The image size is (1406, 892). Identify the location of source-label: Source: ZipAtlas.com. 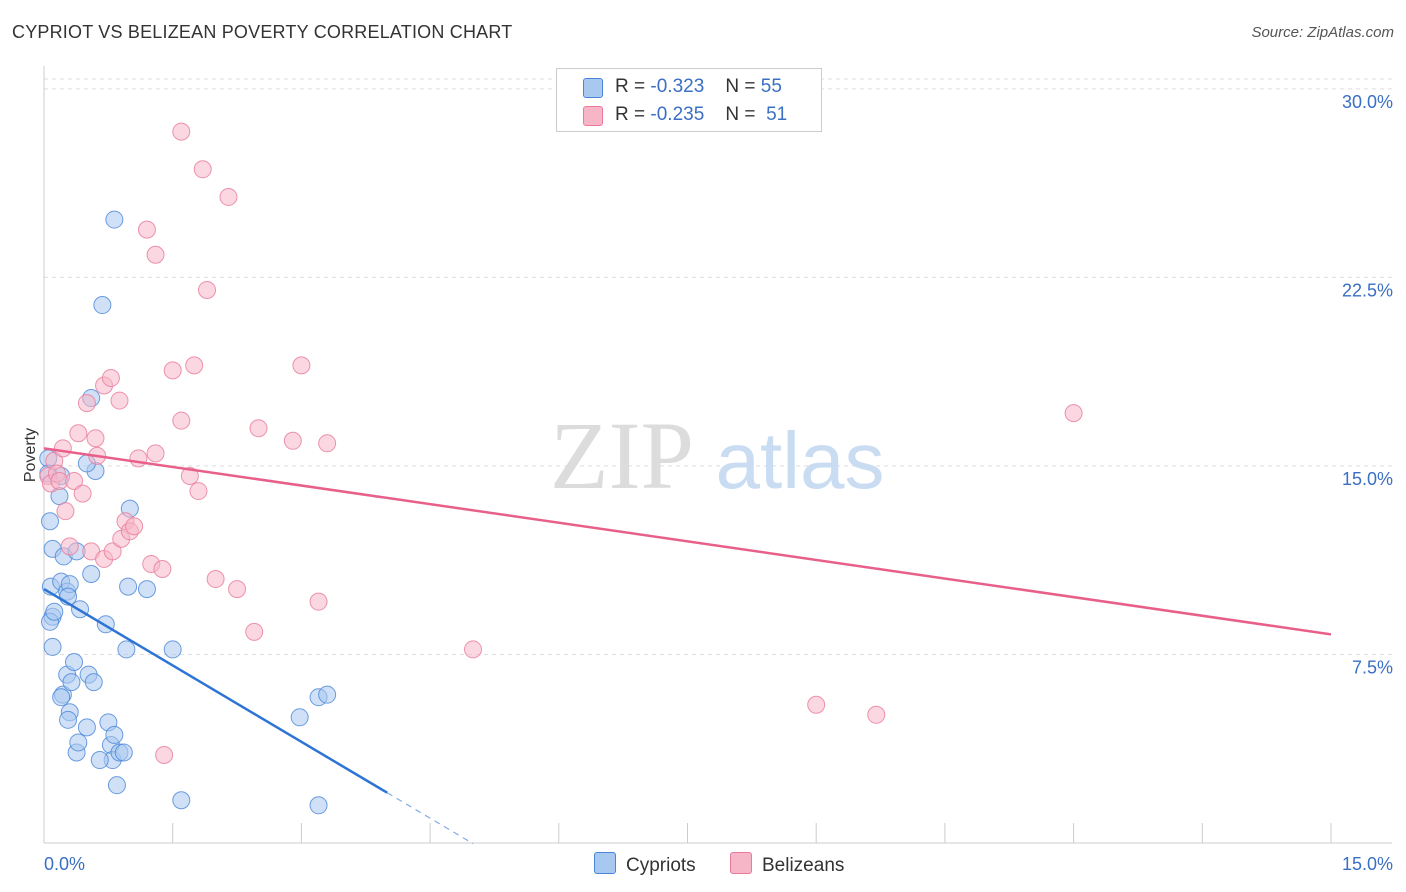
(1322, 32).